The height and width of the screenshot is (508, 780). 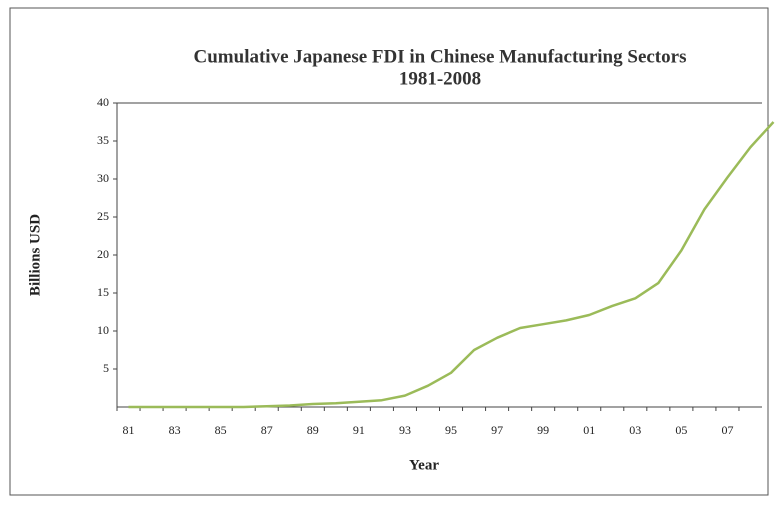 What do you see at coordinates (103, 178) in the screenshot?
I see `y-tick-label: 30` at bounding box center [103, 178].